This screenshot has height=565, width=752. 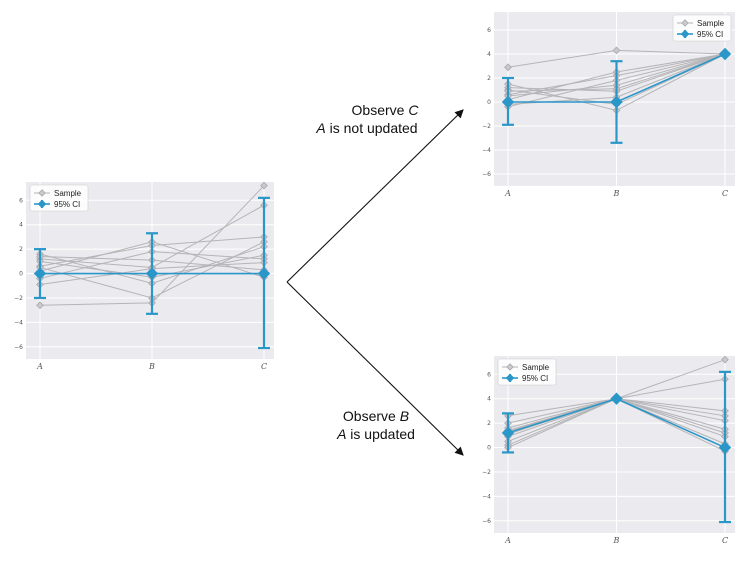 What do you see at coordinates (608, 105) in the screenshot?
I see `top-right-chart-panel: −6 −4 −2 0 2 4 6 A B C Sample 95% CI` at bounding box center [608, 105].